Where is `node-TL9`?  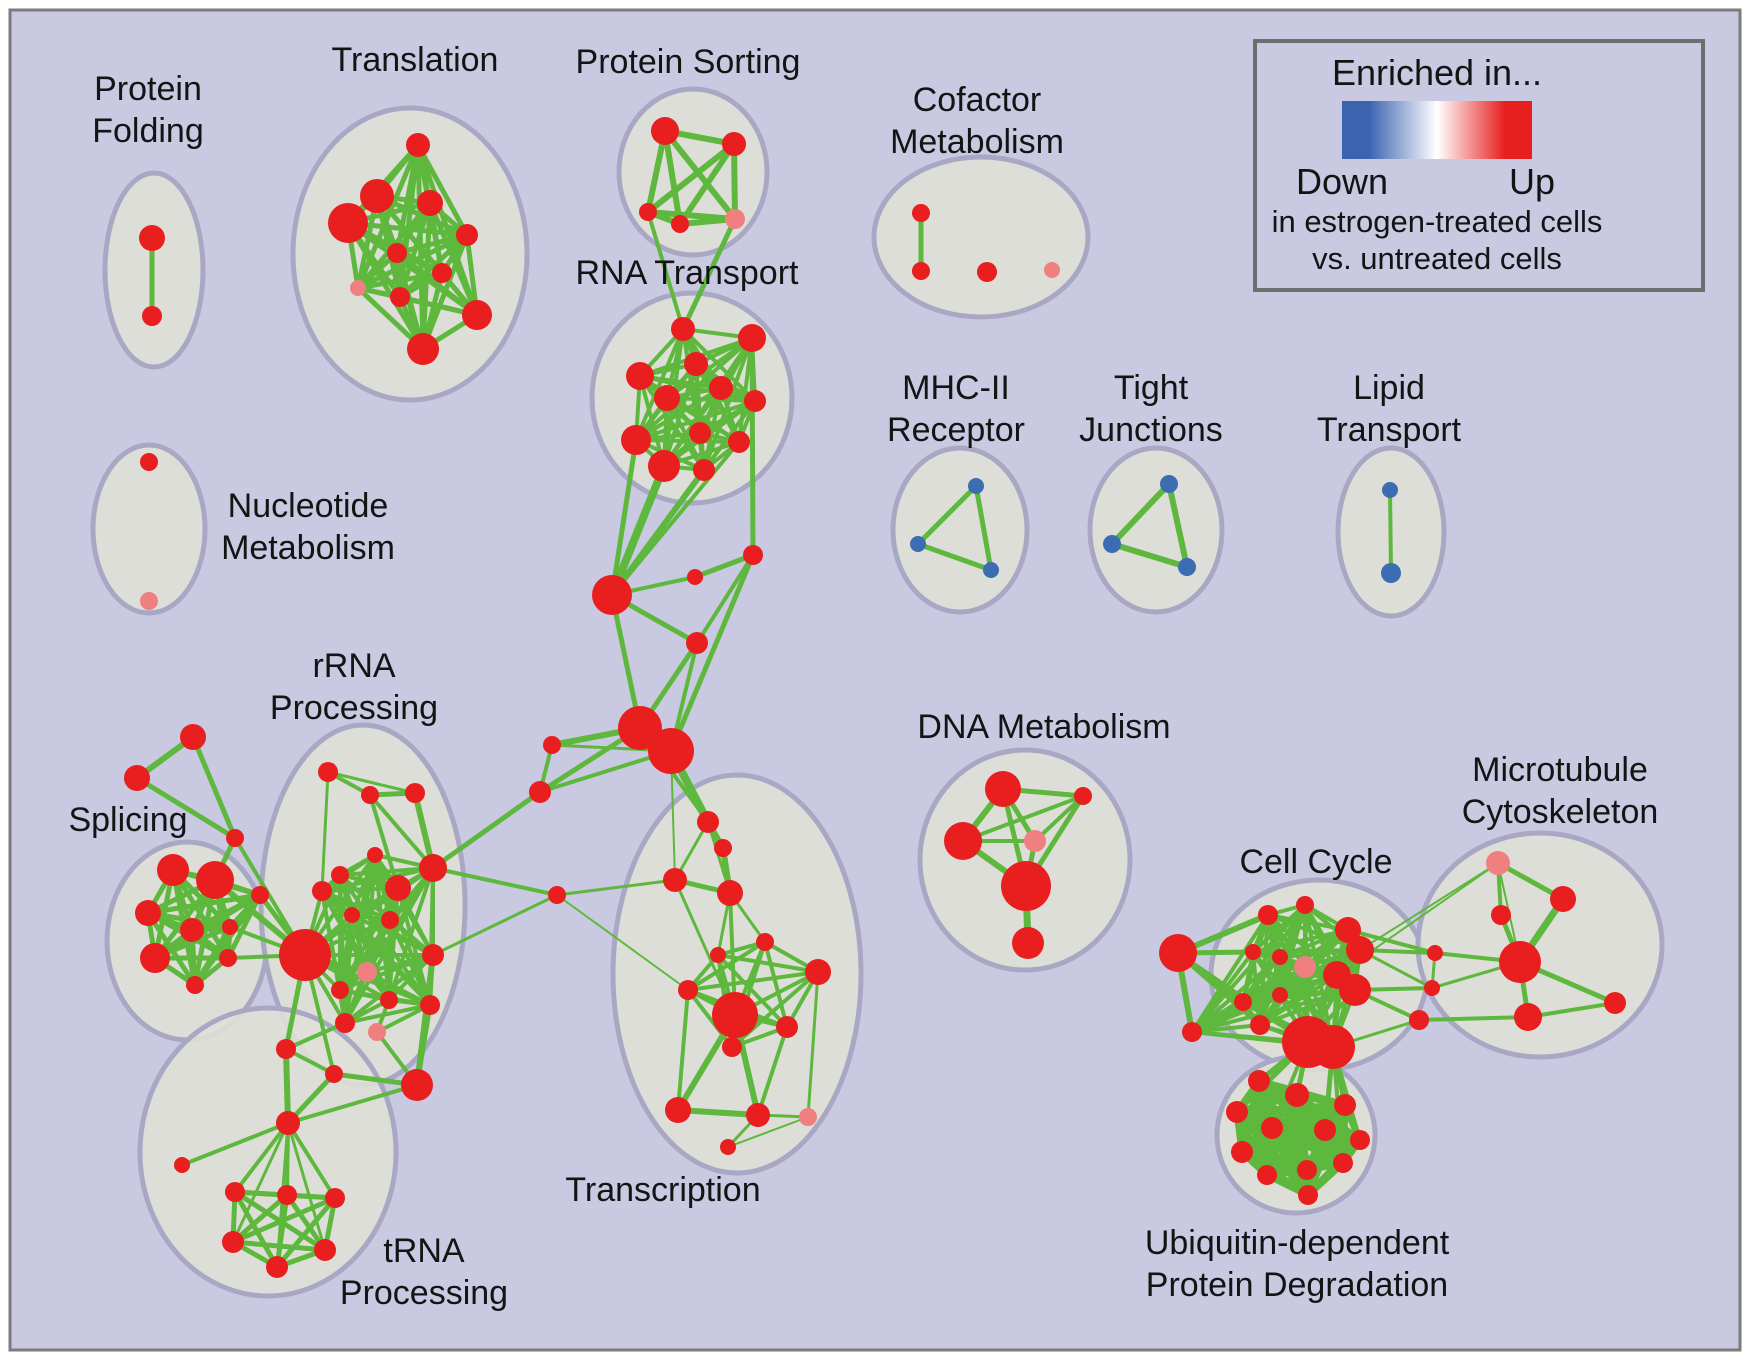
node-TL9 is located at coordinates (400, 297).